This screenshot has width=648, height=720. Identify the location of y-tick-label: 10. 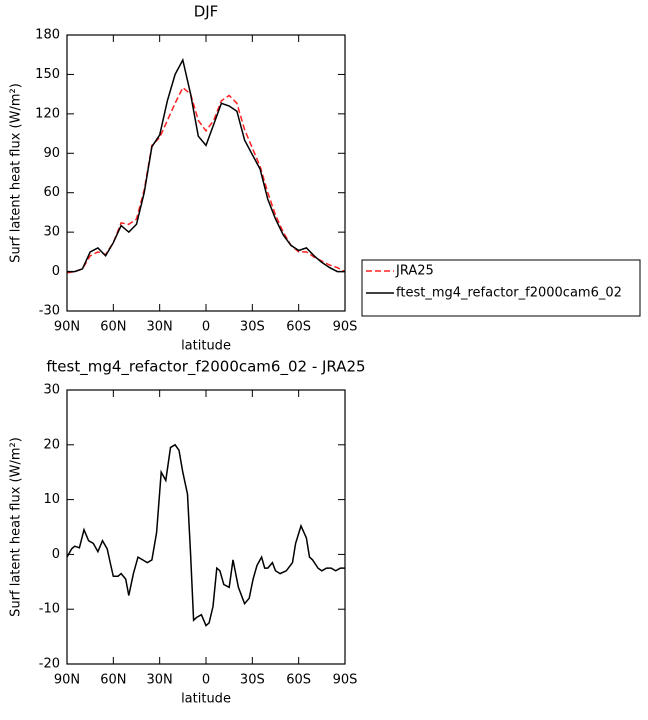
(51, 499).